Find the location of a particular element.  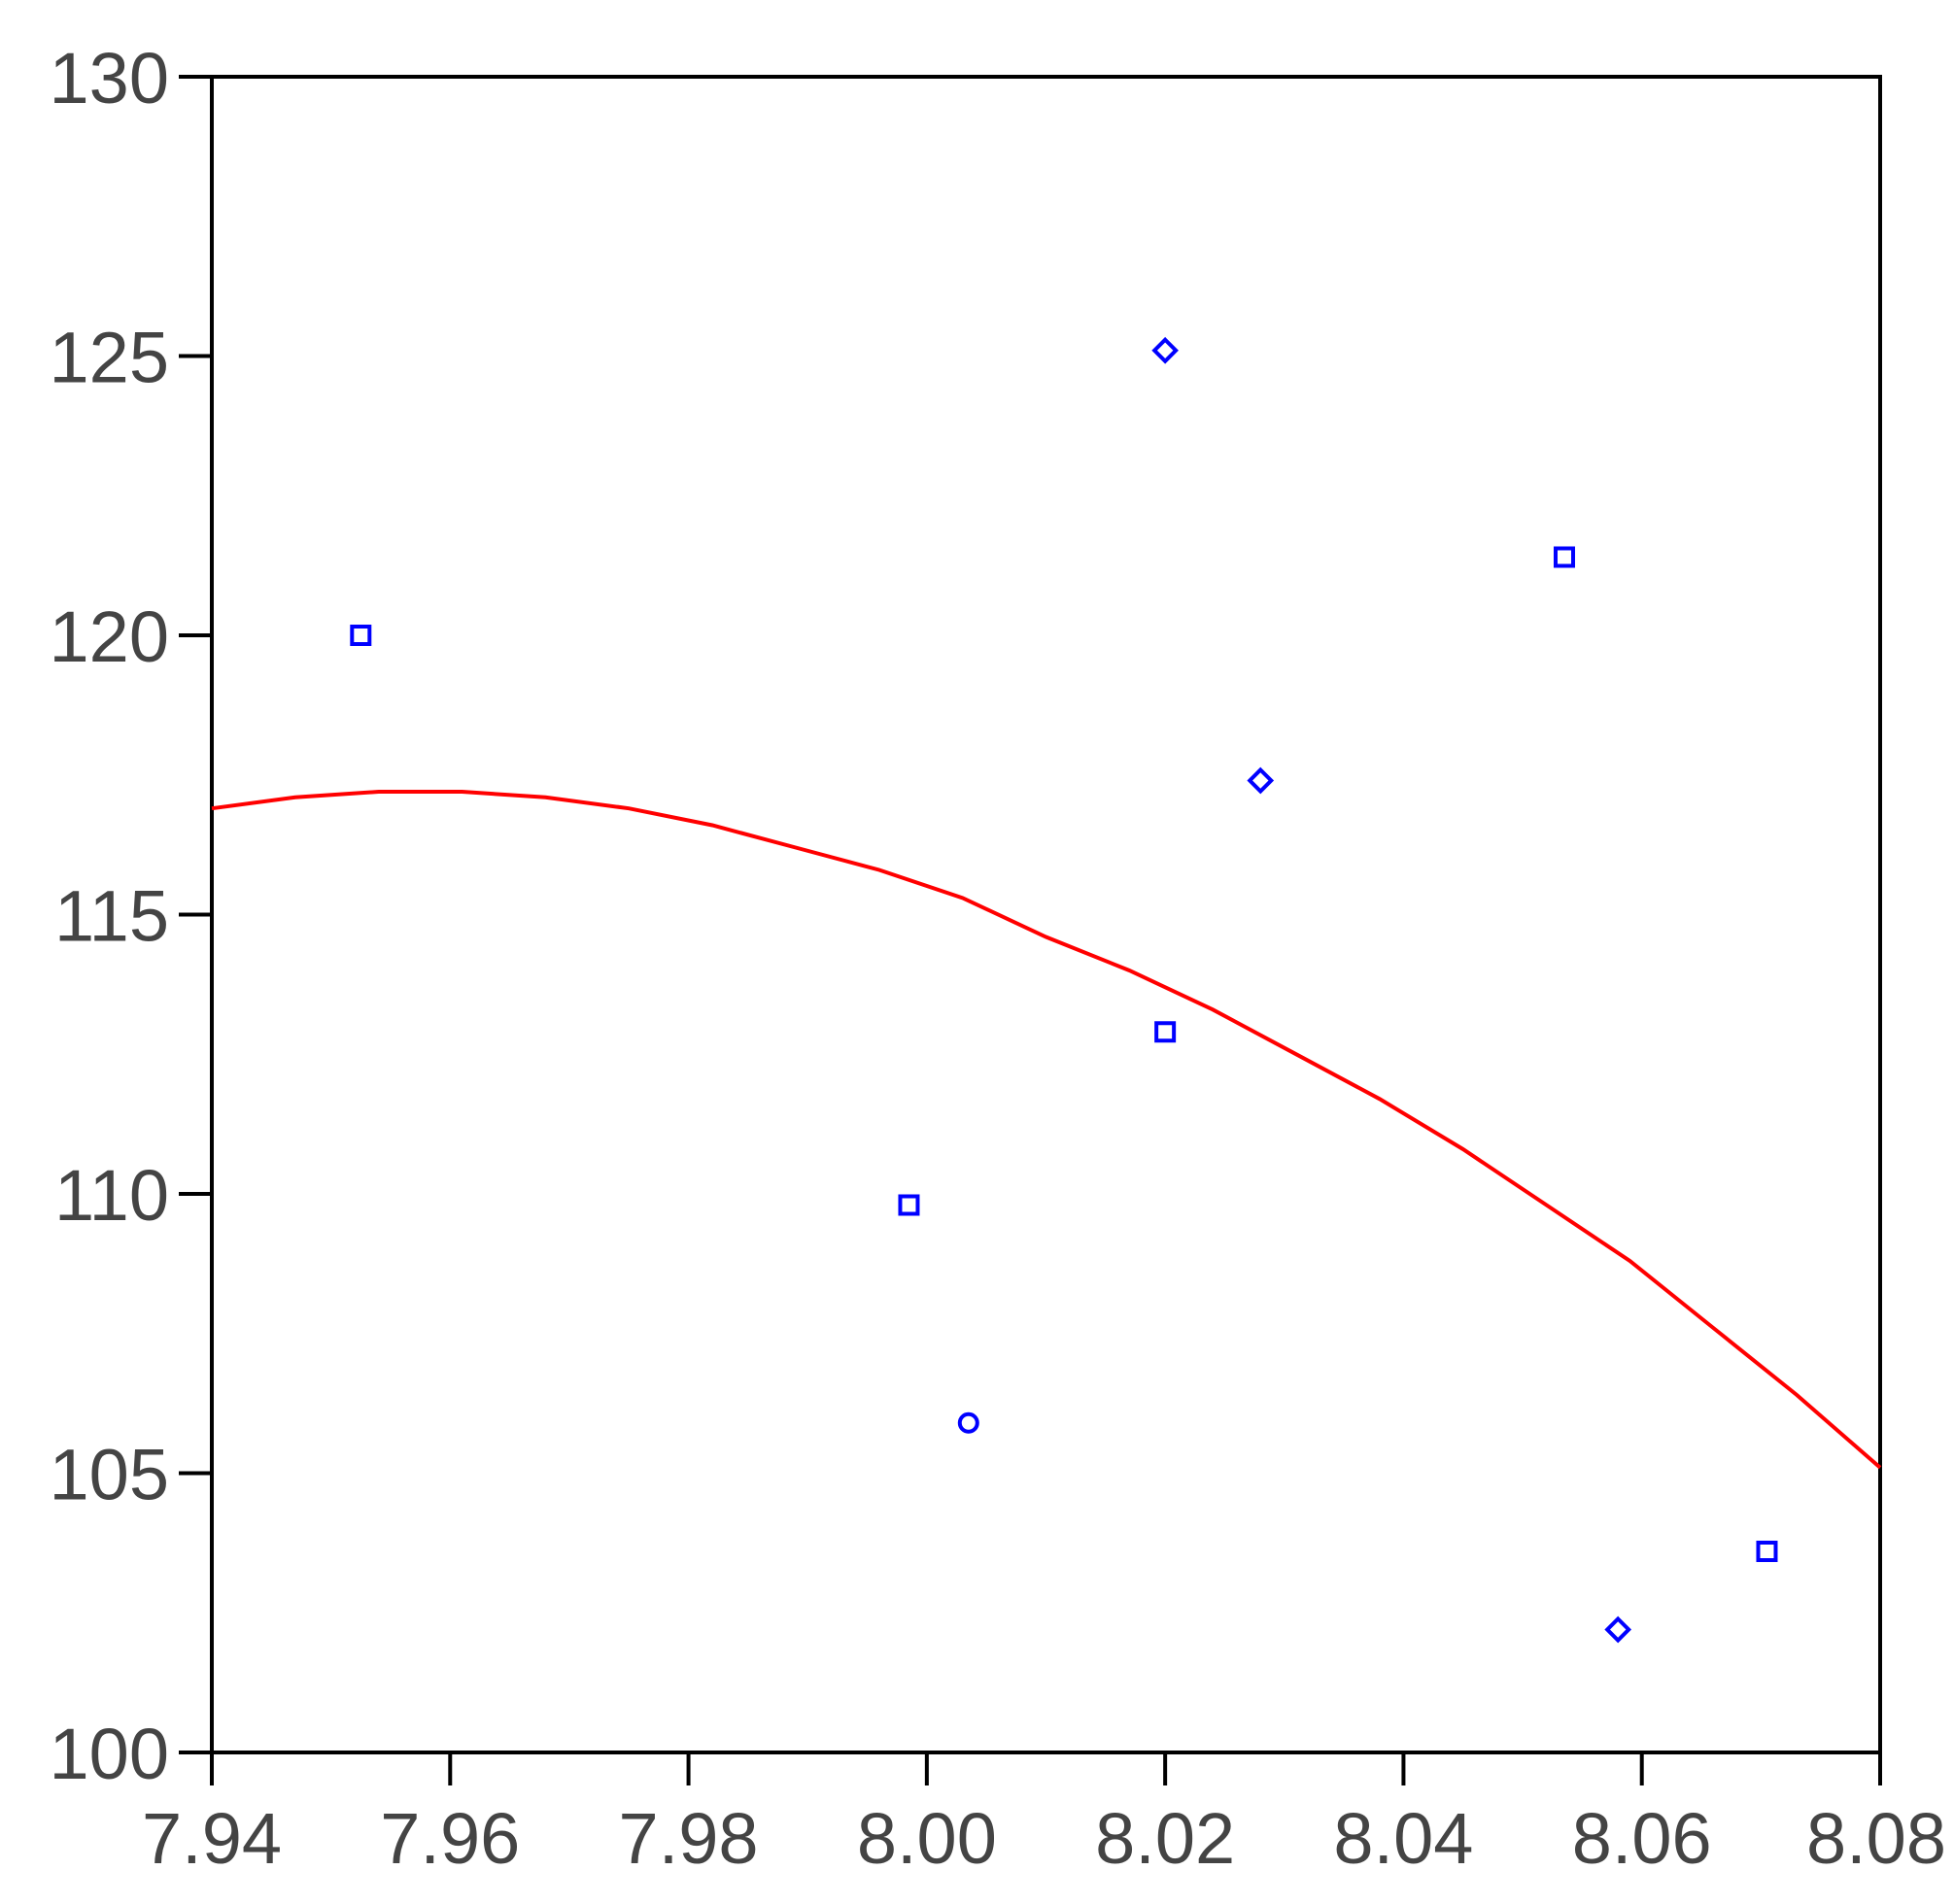

y-tick-label: 120 is located at coordinates (110, 636).